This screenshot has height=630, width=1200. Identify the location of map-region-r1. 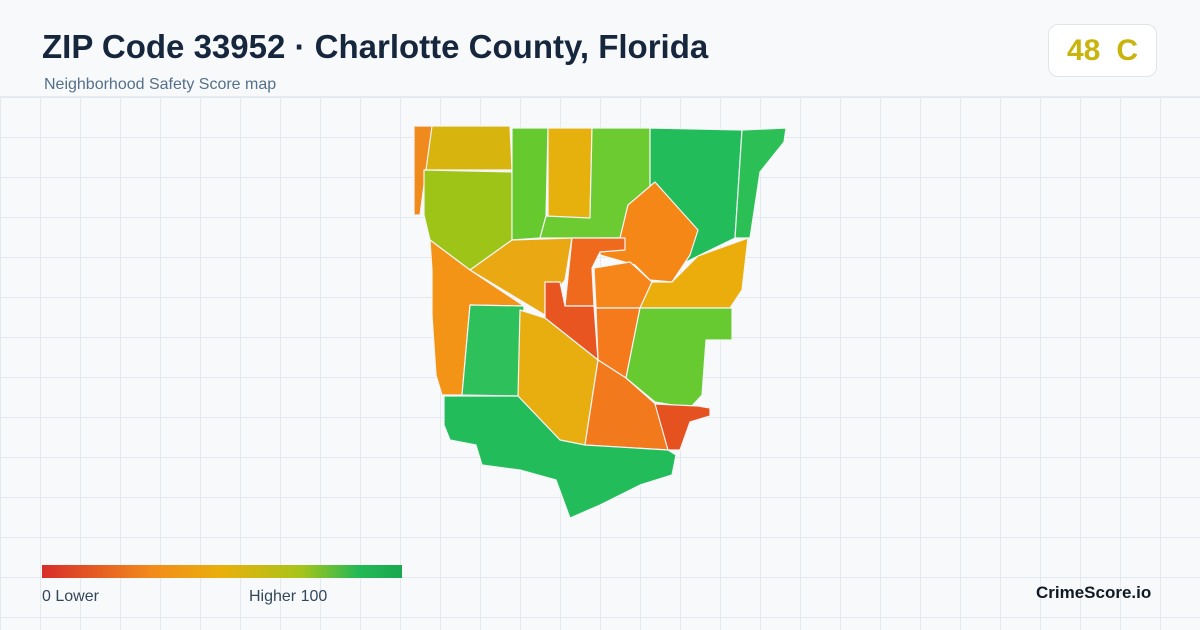
(468, 148).